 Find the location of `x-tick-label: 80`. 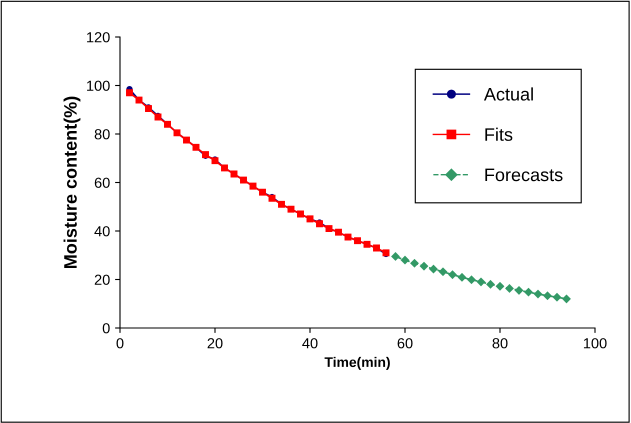

x-tick-label: 80 is located at coordinates (500, 343).